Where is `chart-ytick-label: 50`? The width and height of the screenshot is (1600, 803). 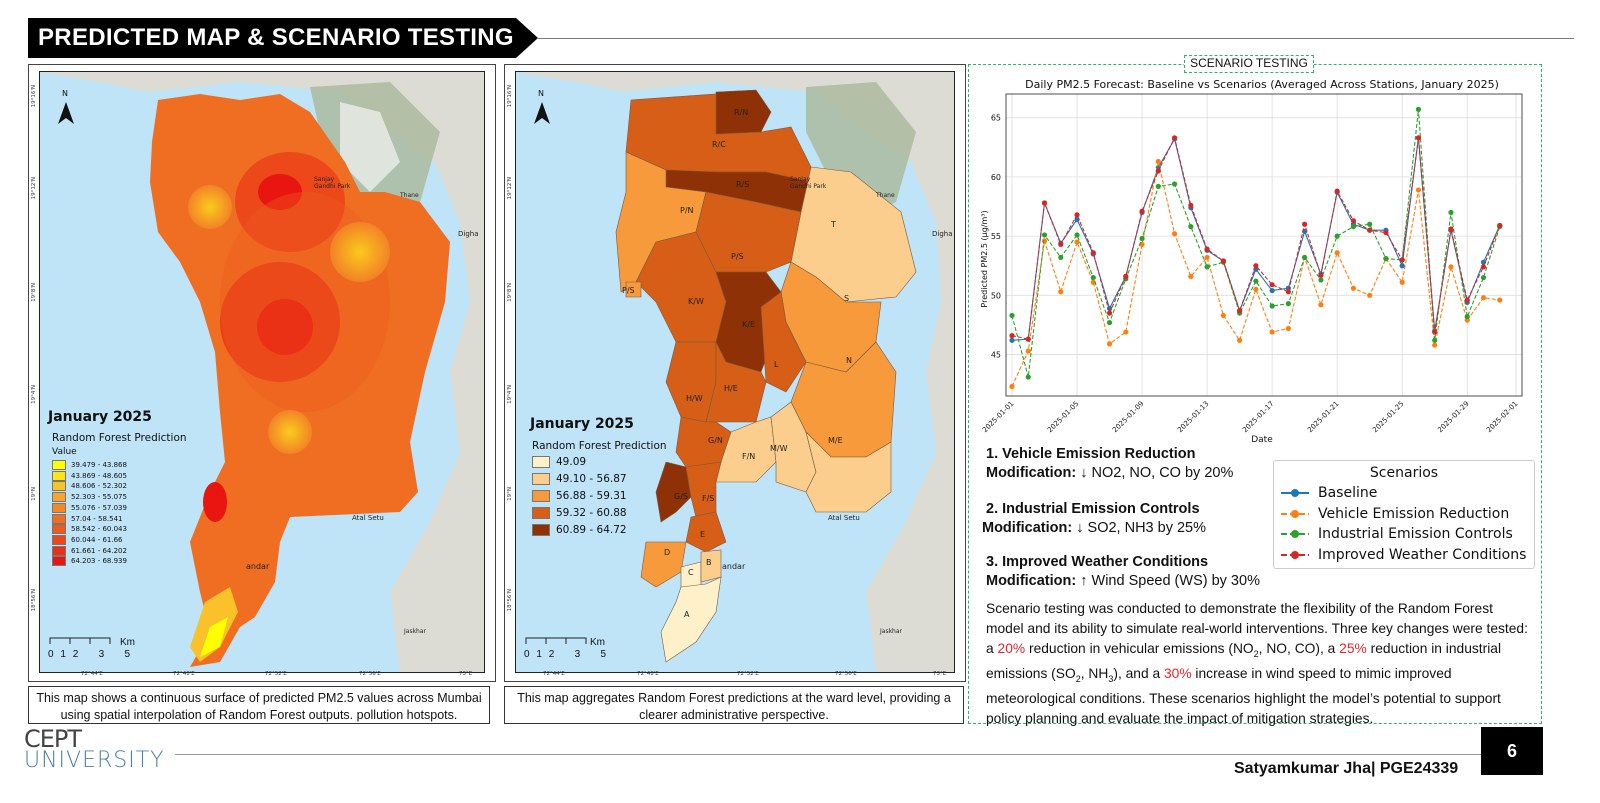 chart-ytick-label: 50 is located at coordinates (996, 295).